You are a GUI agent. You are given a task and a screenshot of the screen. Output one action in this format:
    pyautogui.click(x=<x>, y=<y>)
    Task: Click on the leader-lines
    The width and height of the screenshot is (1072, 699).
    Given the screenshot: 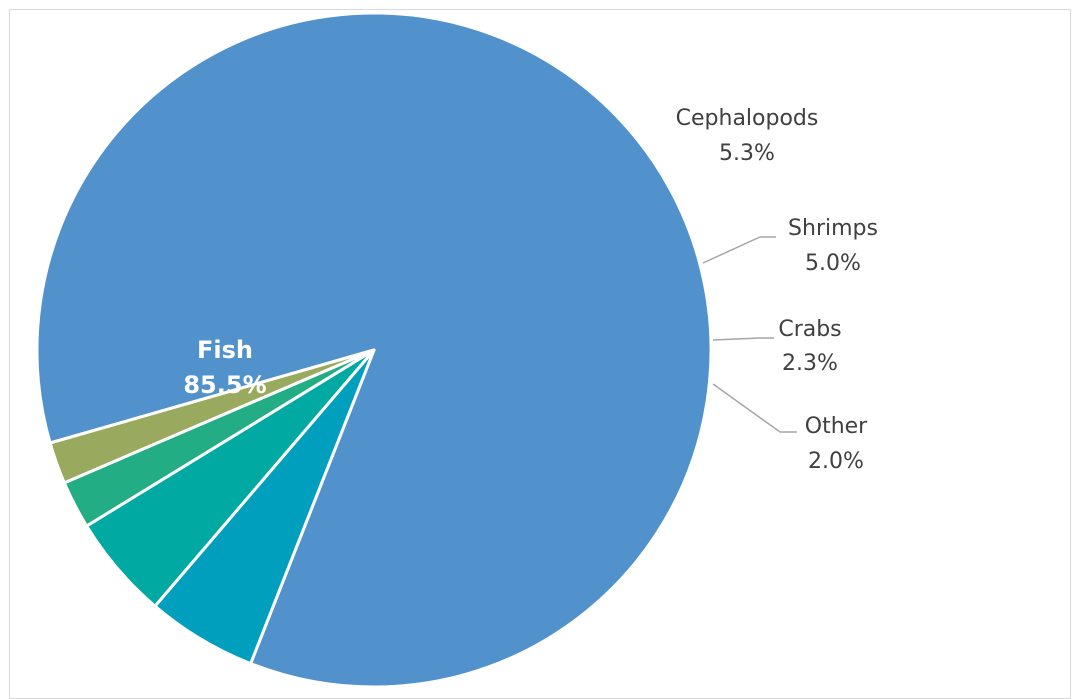 What is the action you would take?
    pyautogui.click(x=749, y=334)
    